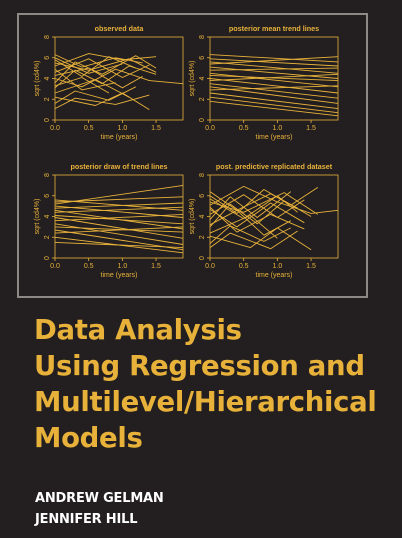 This screenshot has width=402, height=538. What do you see at coordinates (99, 498) in the screenshot?
I see `author-name: ANDREW GELMAN` at bounding box center [99, 498].